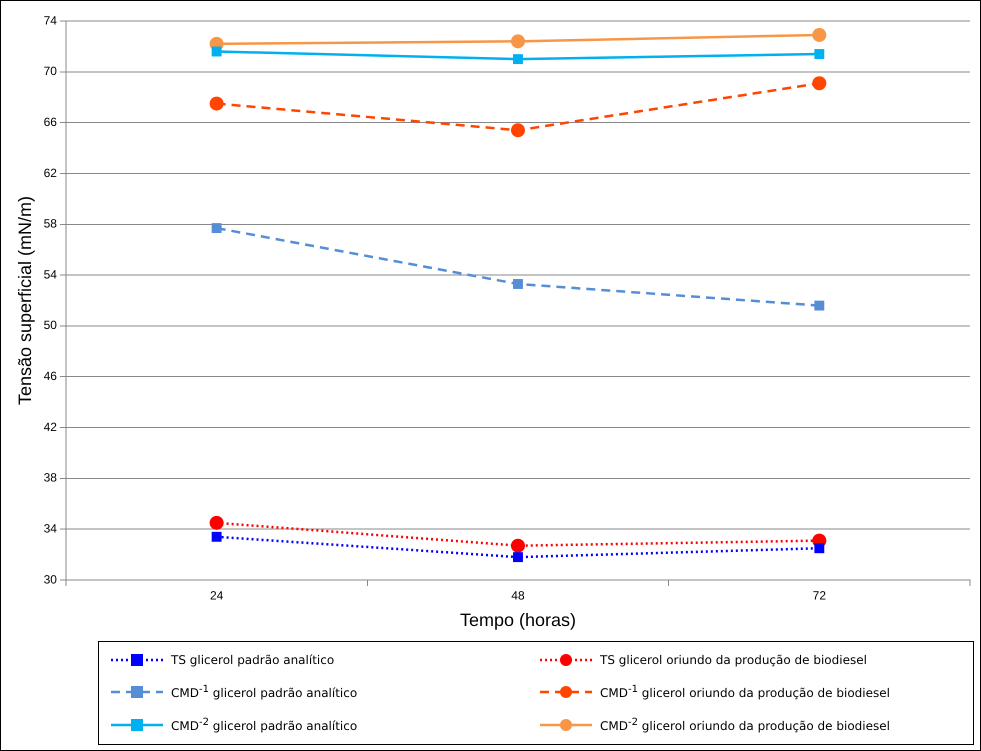 The width and height of the screenshot is (981, 751). What do you see at coordinates (264, 692) in the screenshot?
I see `legend-label: CMD$^{-1}$ glicerol padrão analítico` at bounding box center [264, 692].